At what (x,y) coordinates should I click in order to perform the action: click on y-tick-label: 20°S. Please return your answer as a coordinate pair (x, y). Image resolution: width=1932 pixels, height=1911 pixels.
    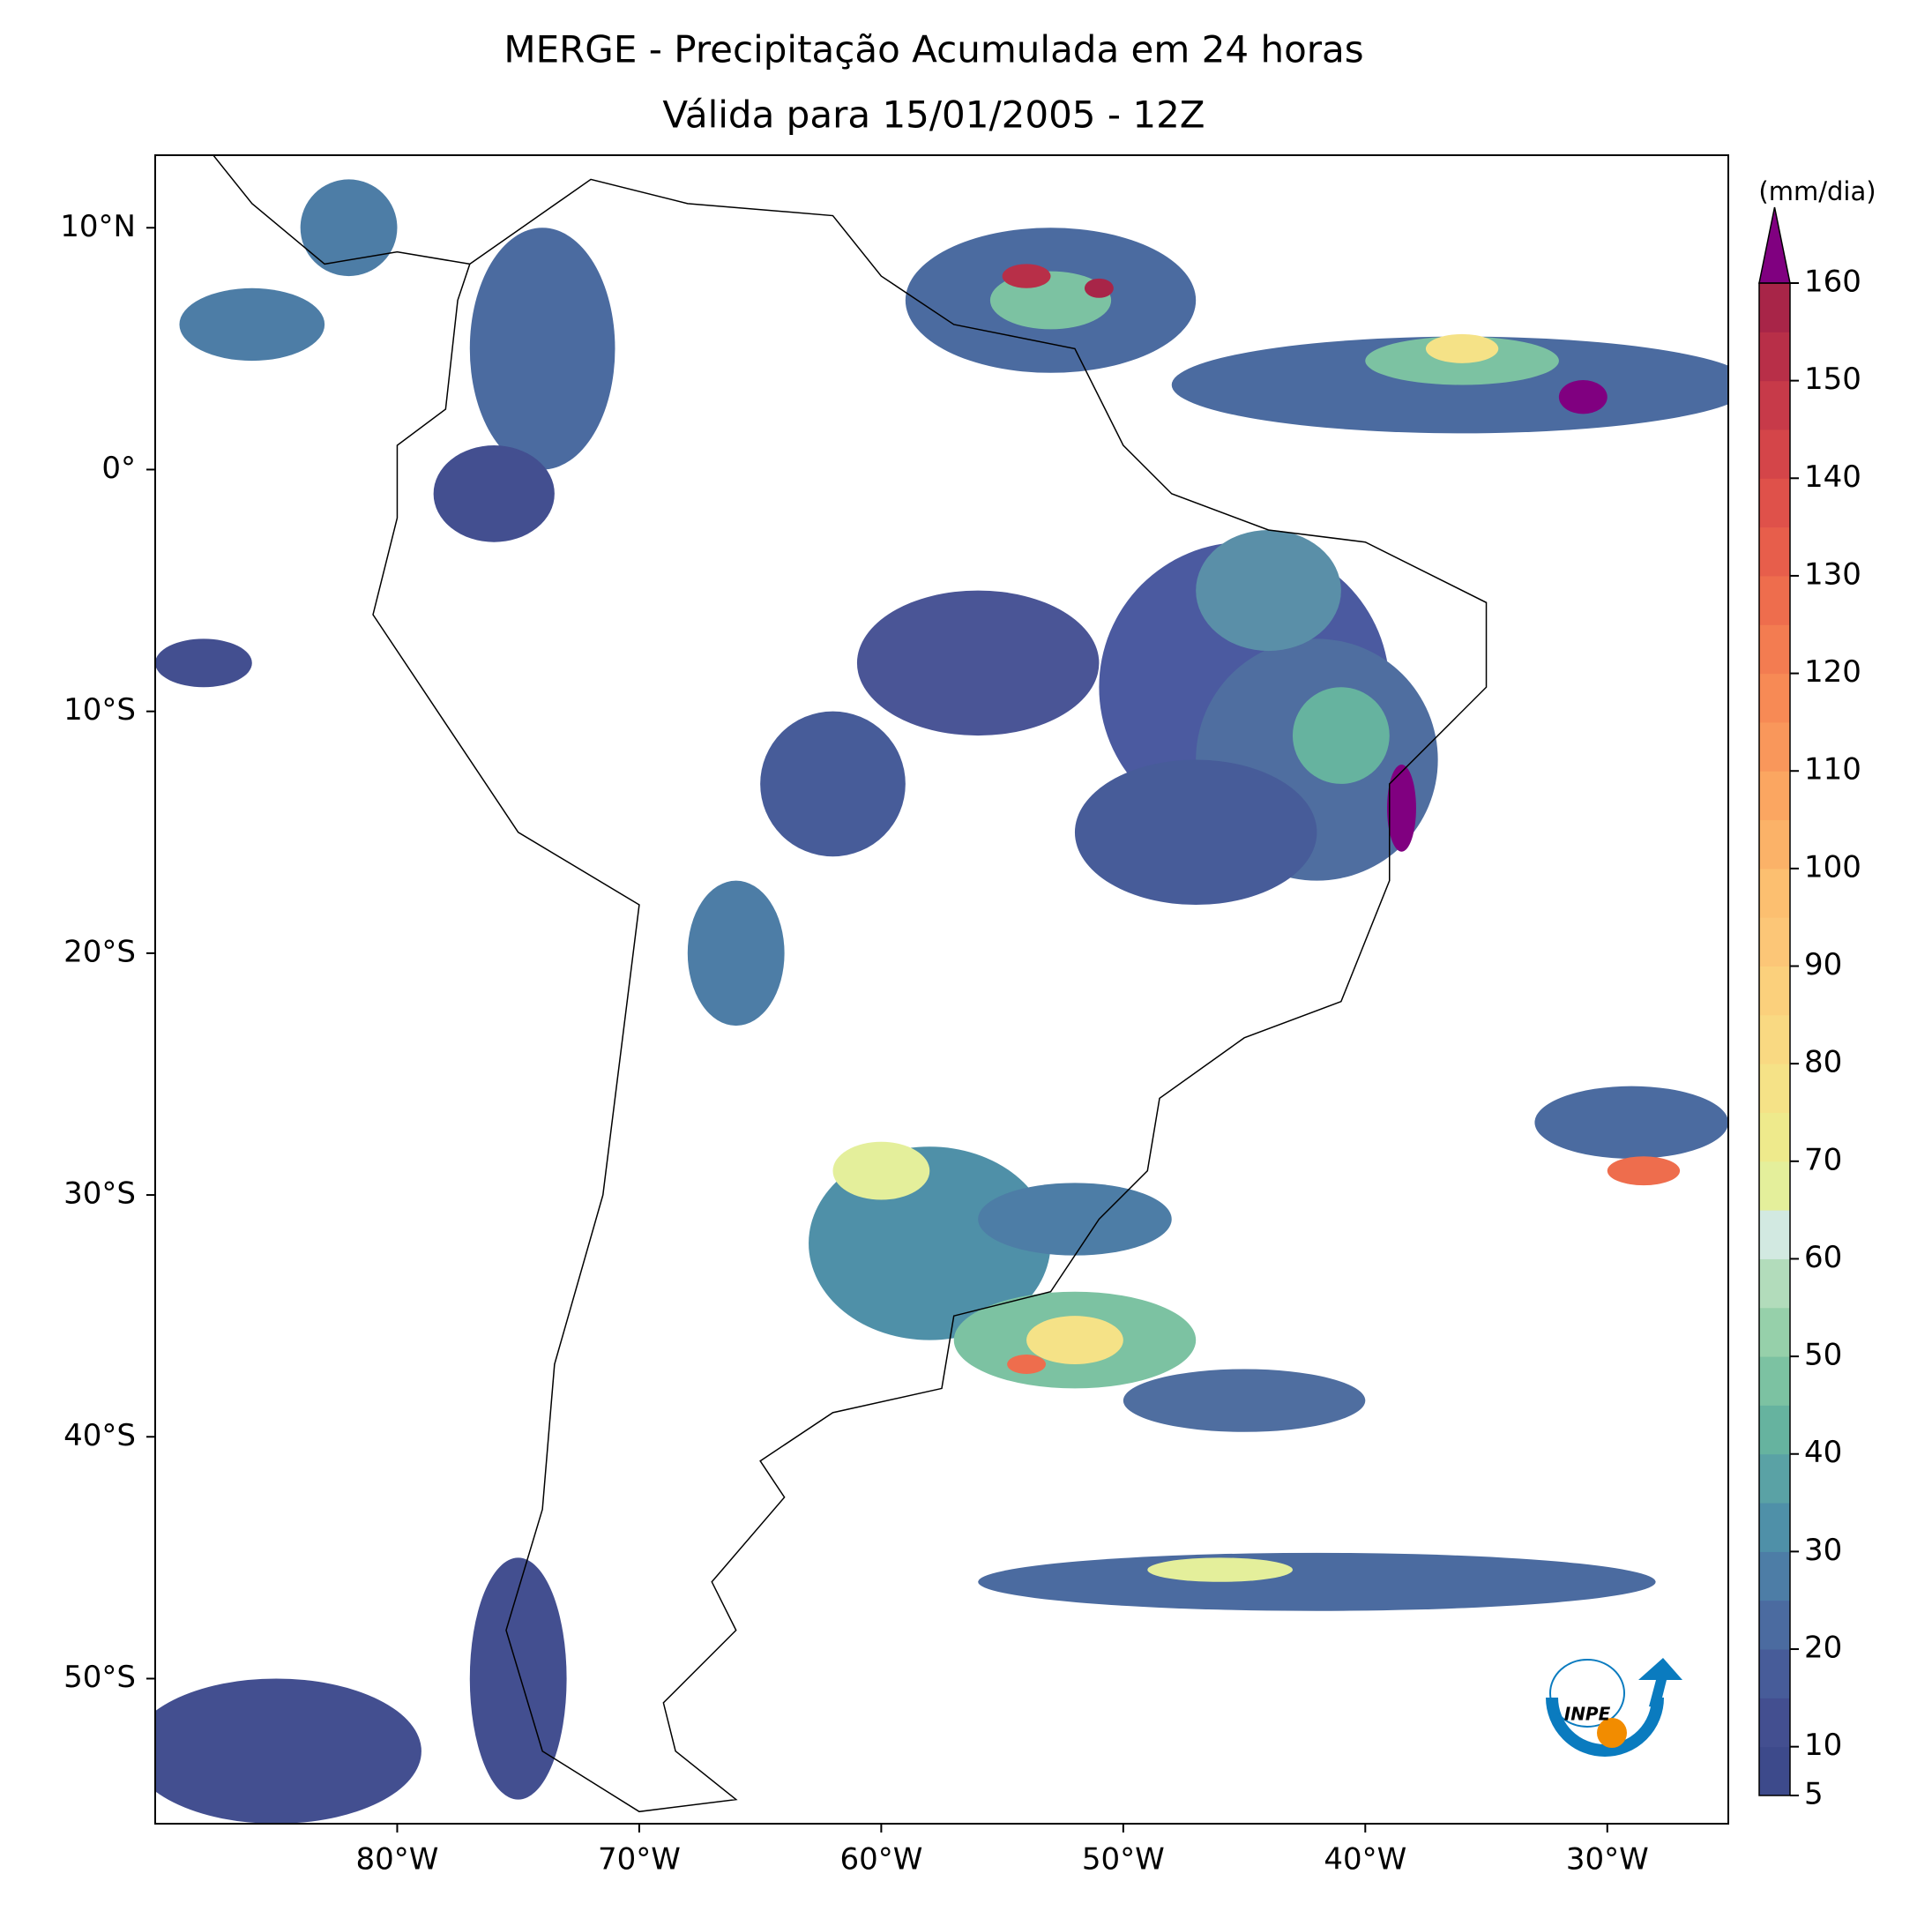
    Looking at the image, I should click on (99, 952).